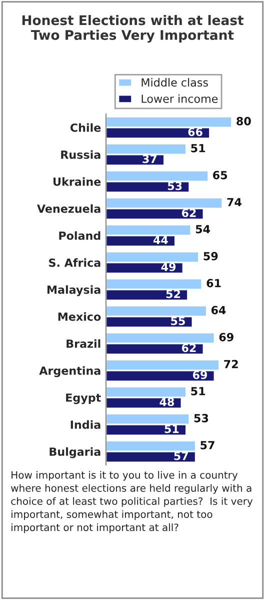 Image resolution: width=265 pixels, height=600 pixels. I want to click on legend-label: Middle class, so click(175, 82).